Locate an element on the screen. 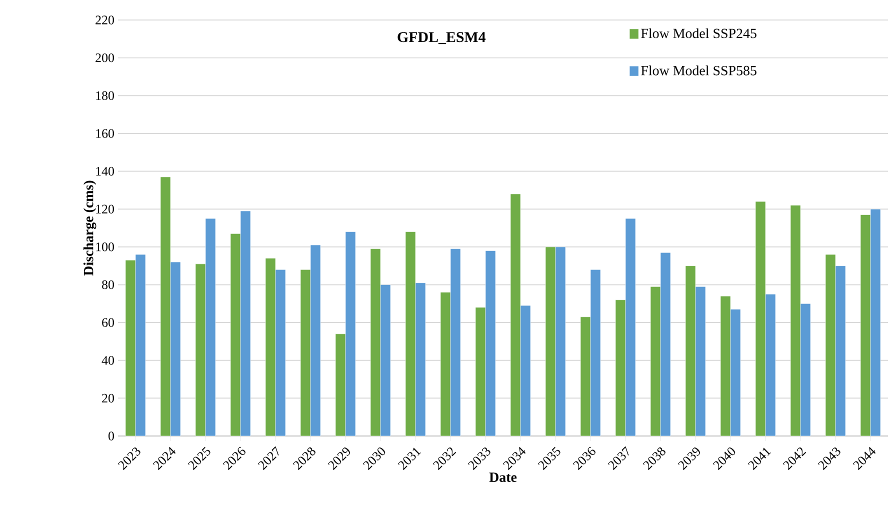  y-axis-title: Discharge (cms) is located at coordinates (89, 228).